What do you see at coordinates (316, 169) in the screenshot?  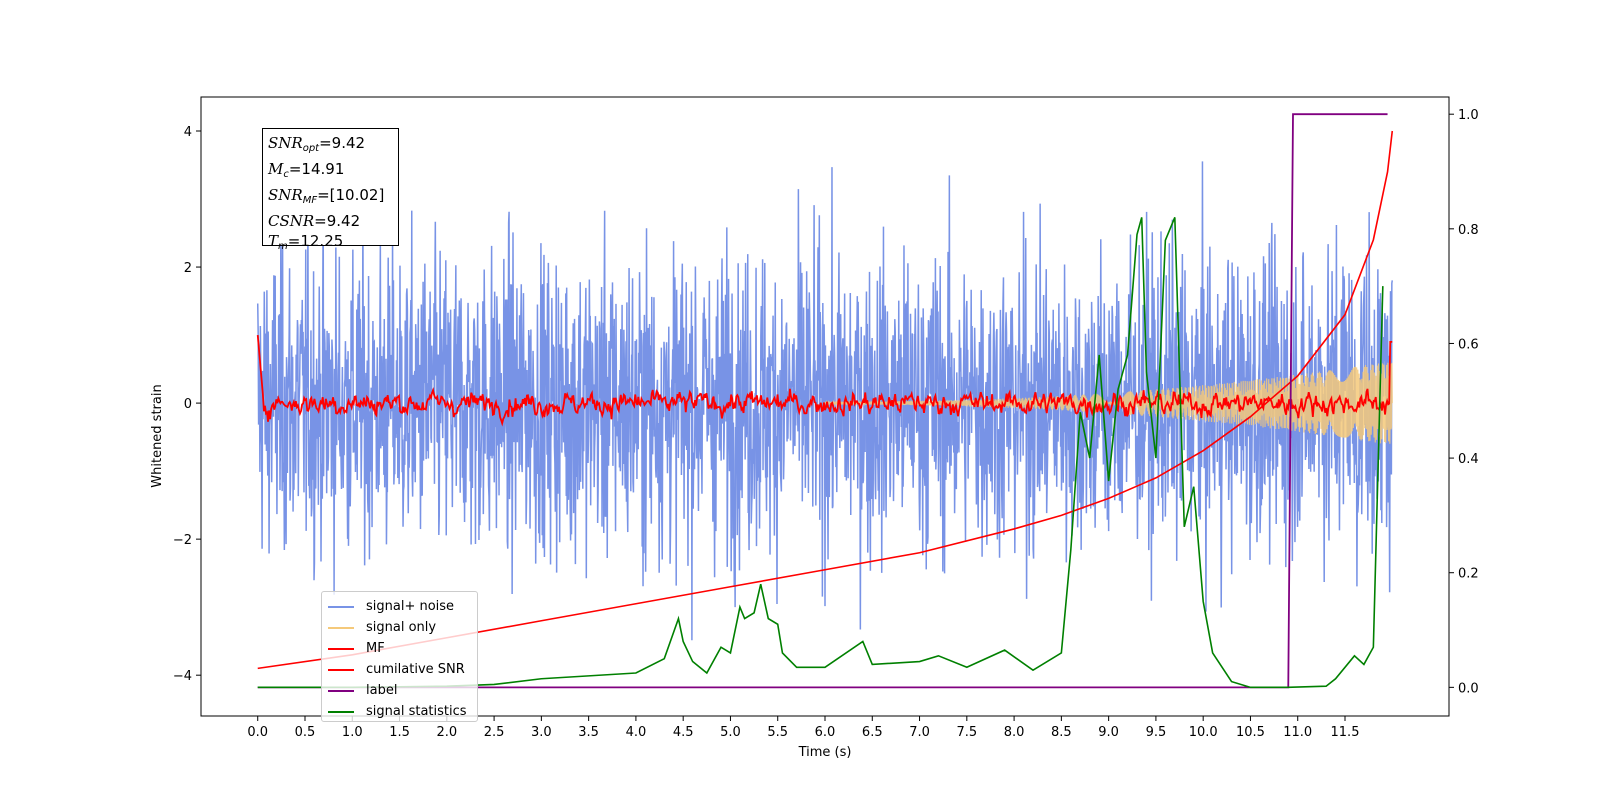 I see `mc-value: =14.91` at bounding box center [316, 169].